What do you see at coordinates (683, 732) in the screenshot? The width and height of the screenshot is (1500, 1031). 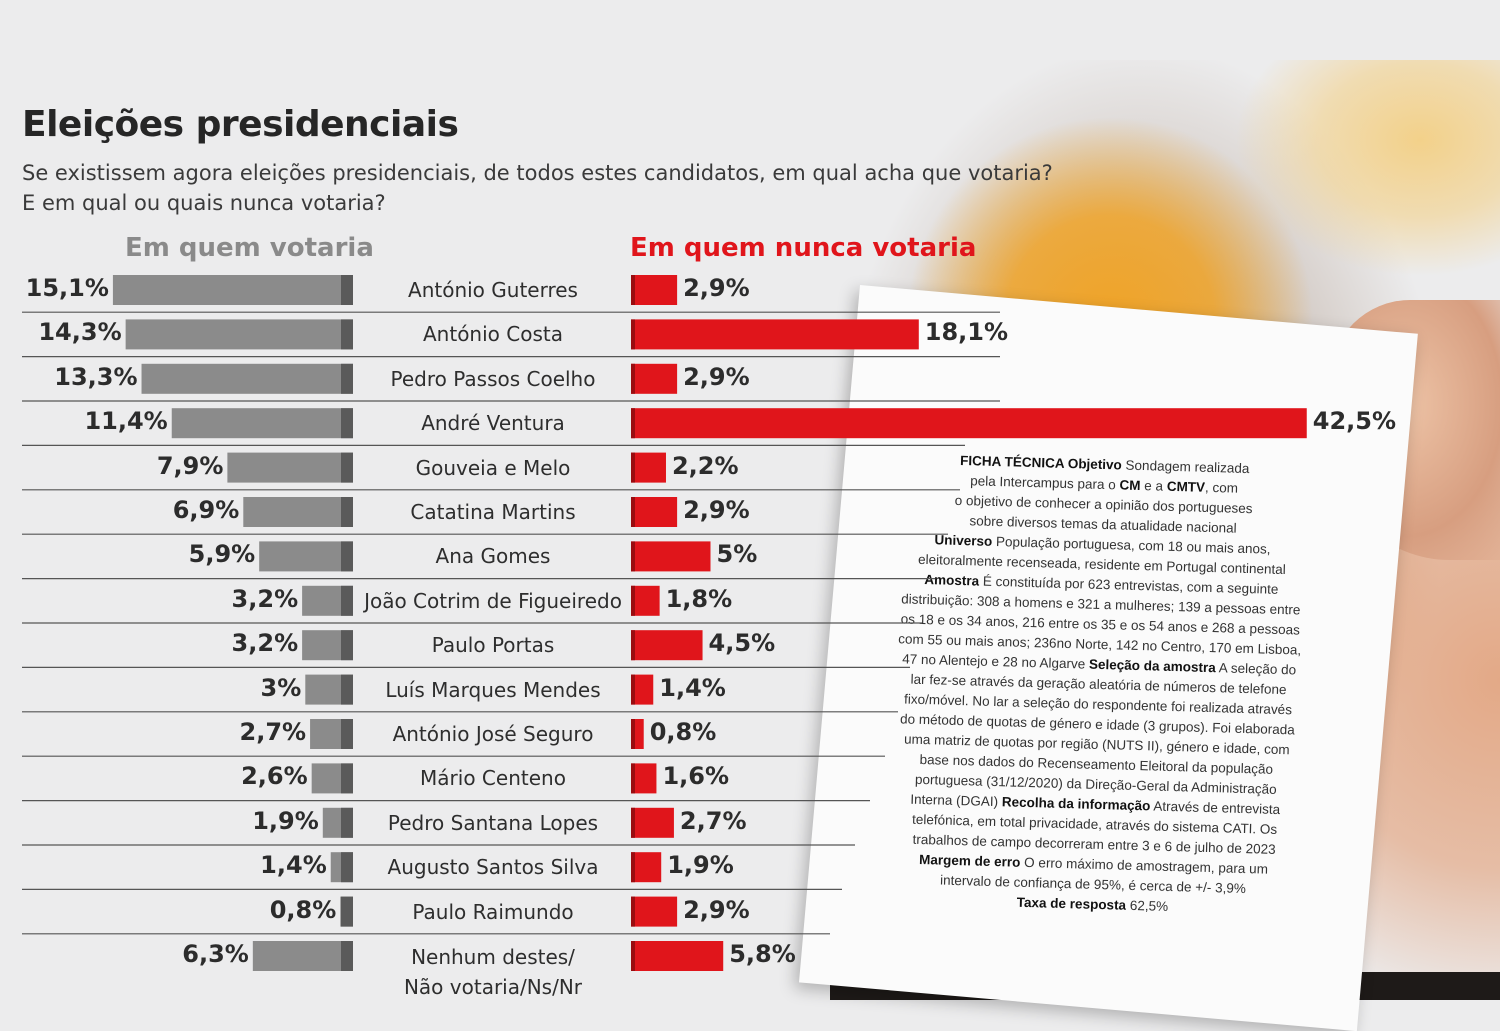 I see `data-label-nunca-votaria: 0,8%` at bounding box center [683, 732].